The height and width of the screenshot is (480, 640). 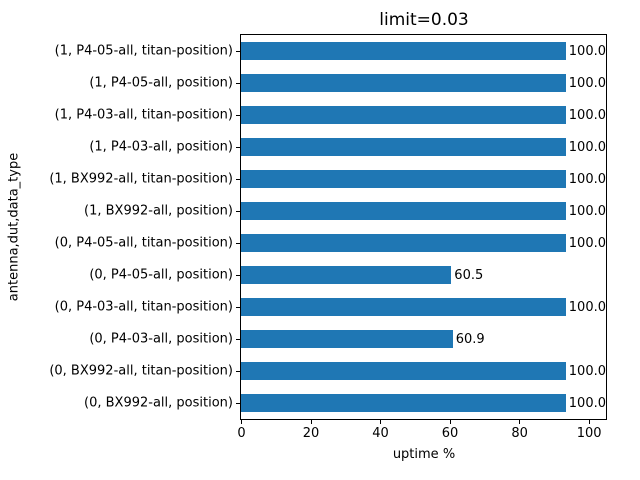 I want to click on y-tick-label: (1, BX992-all, position), so click(x=158, y=211).